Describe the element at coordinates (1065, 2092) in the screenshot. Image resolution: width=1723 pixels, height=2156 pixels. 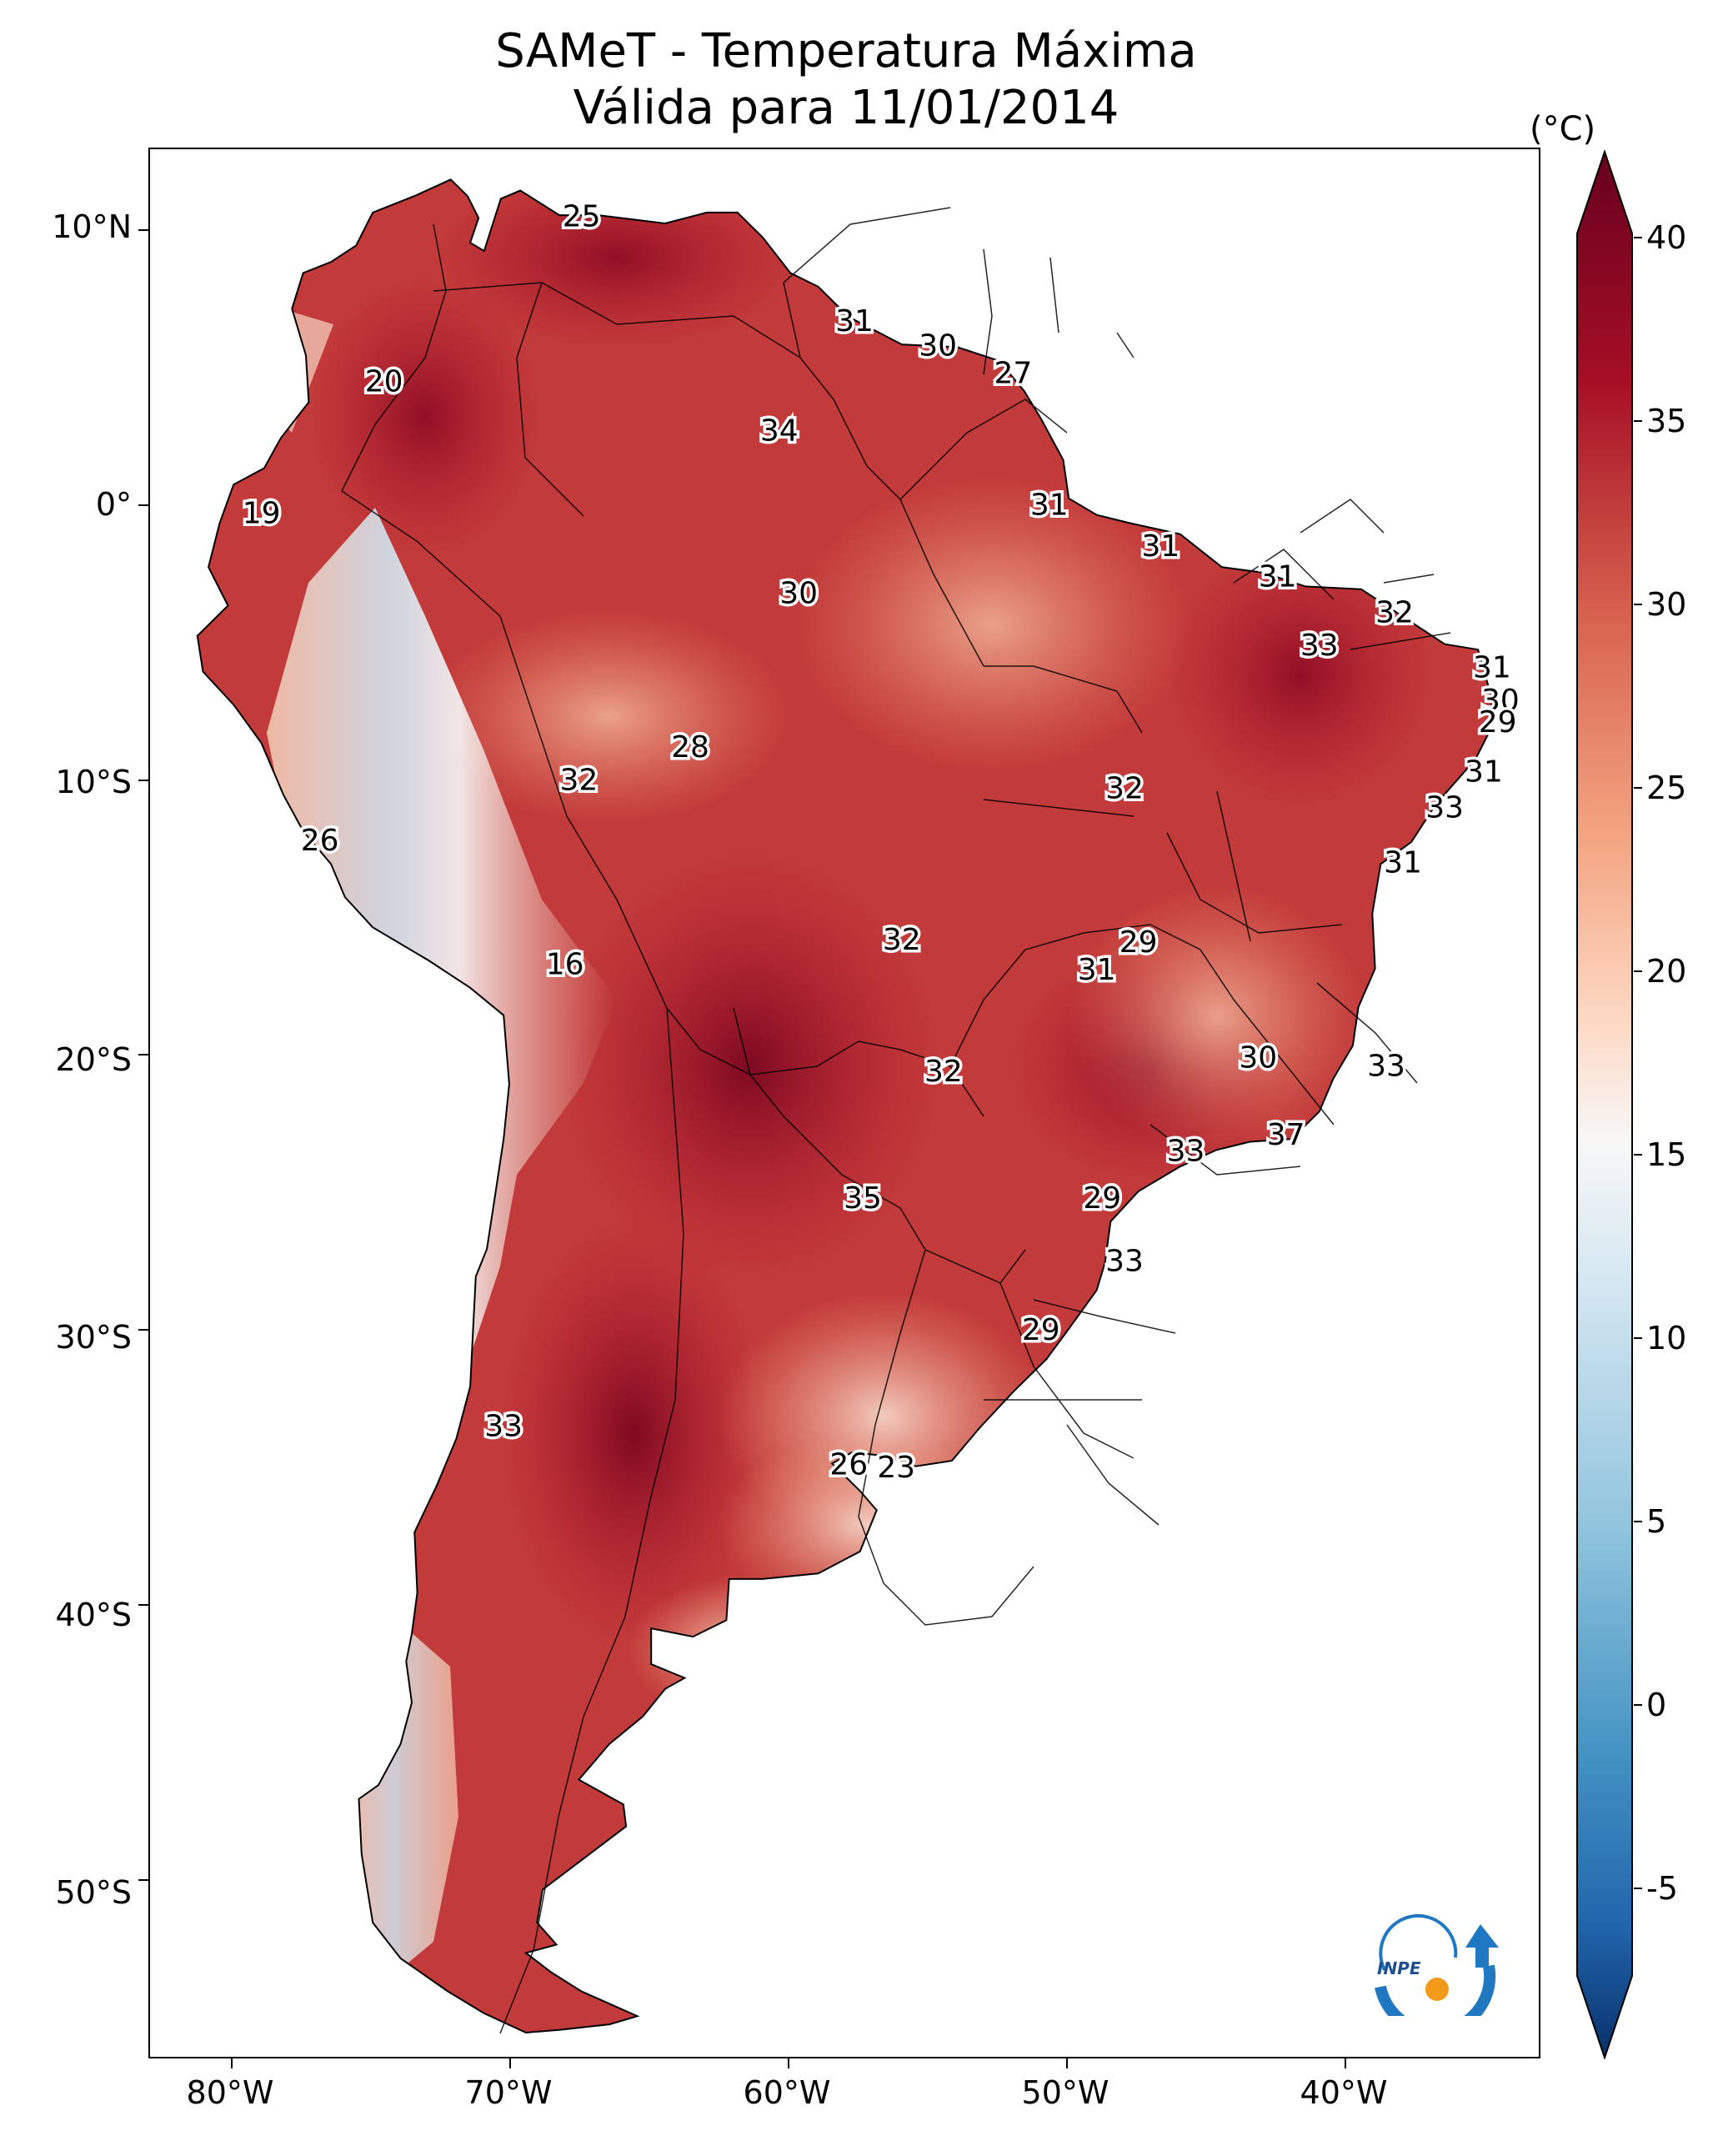
I see `lon-label-50w: 50°W` at that location.